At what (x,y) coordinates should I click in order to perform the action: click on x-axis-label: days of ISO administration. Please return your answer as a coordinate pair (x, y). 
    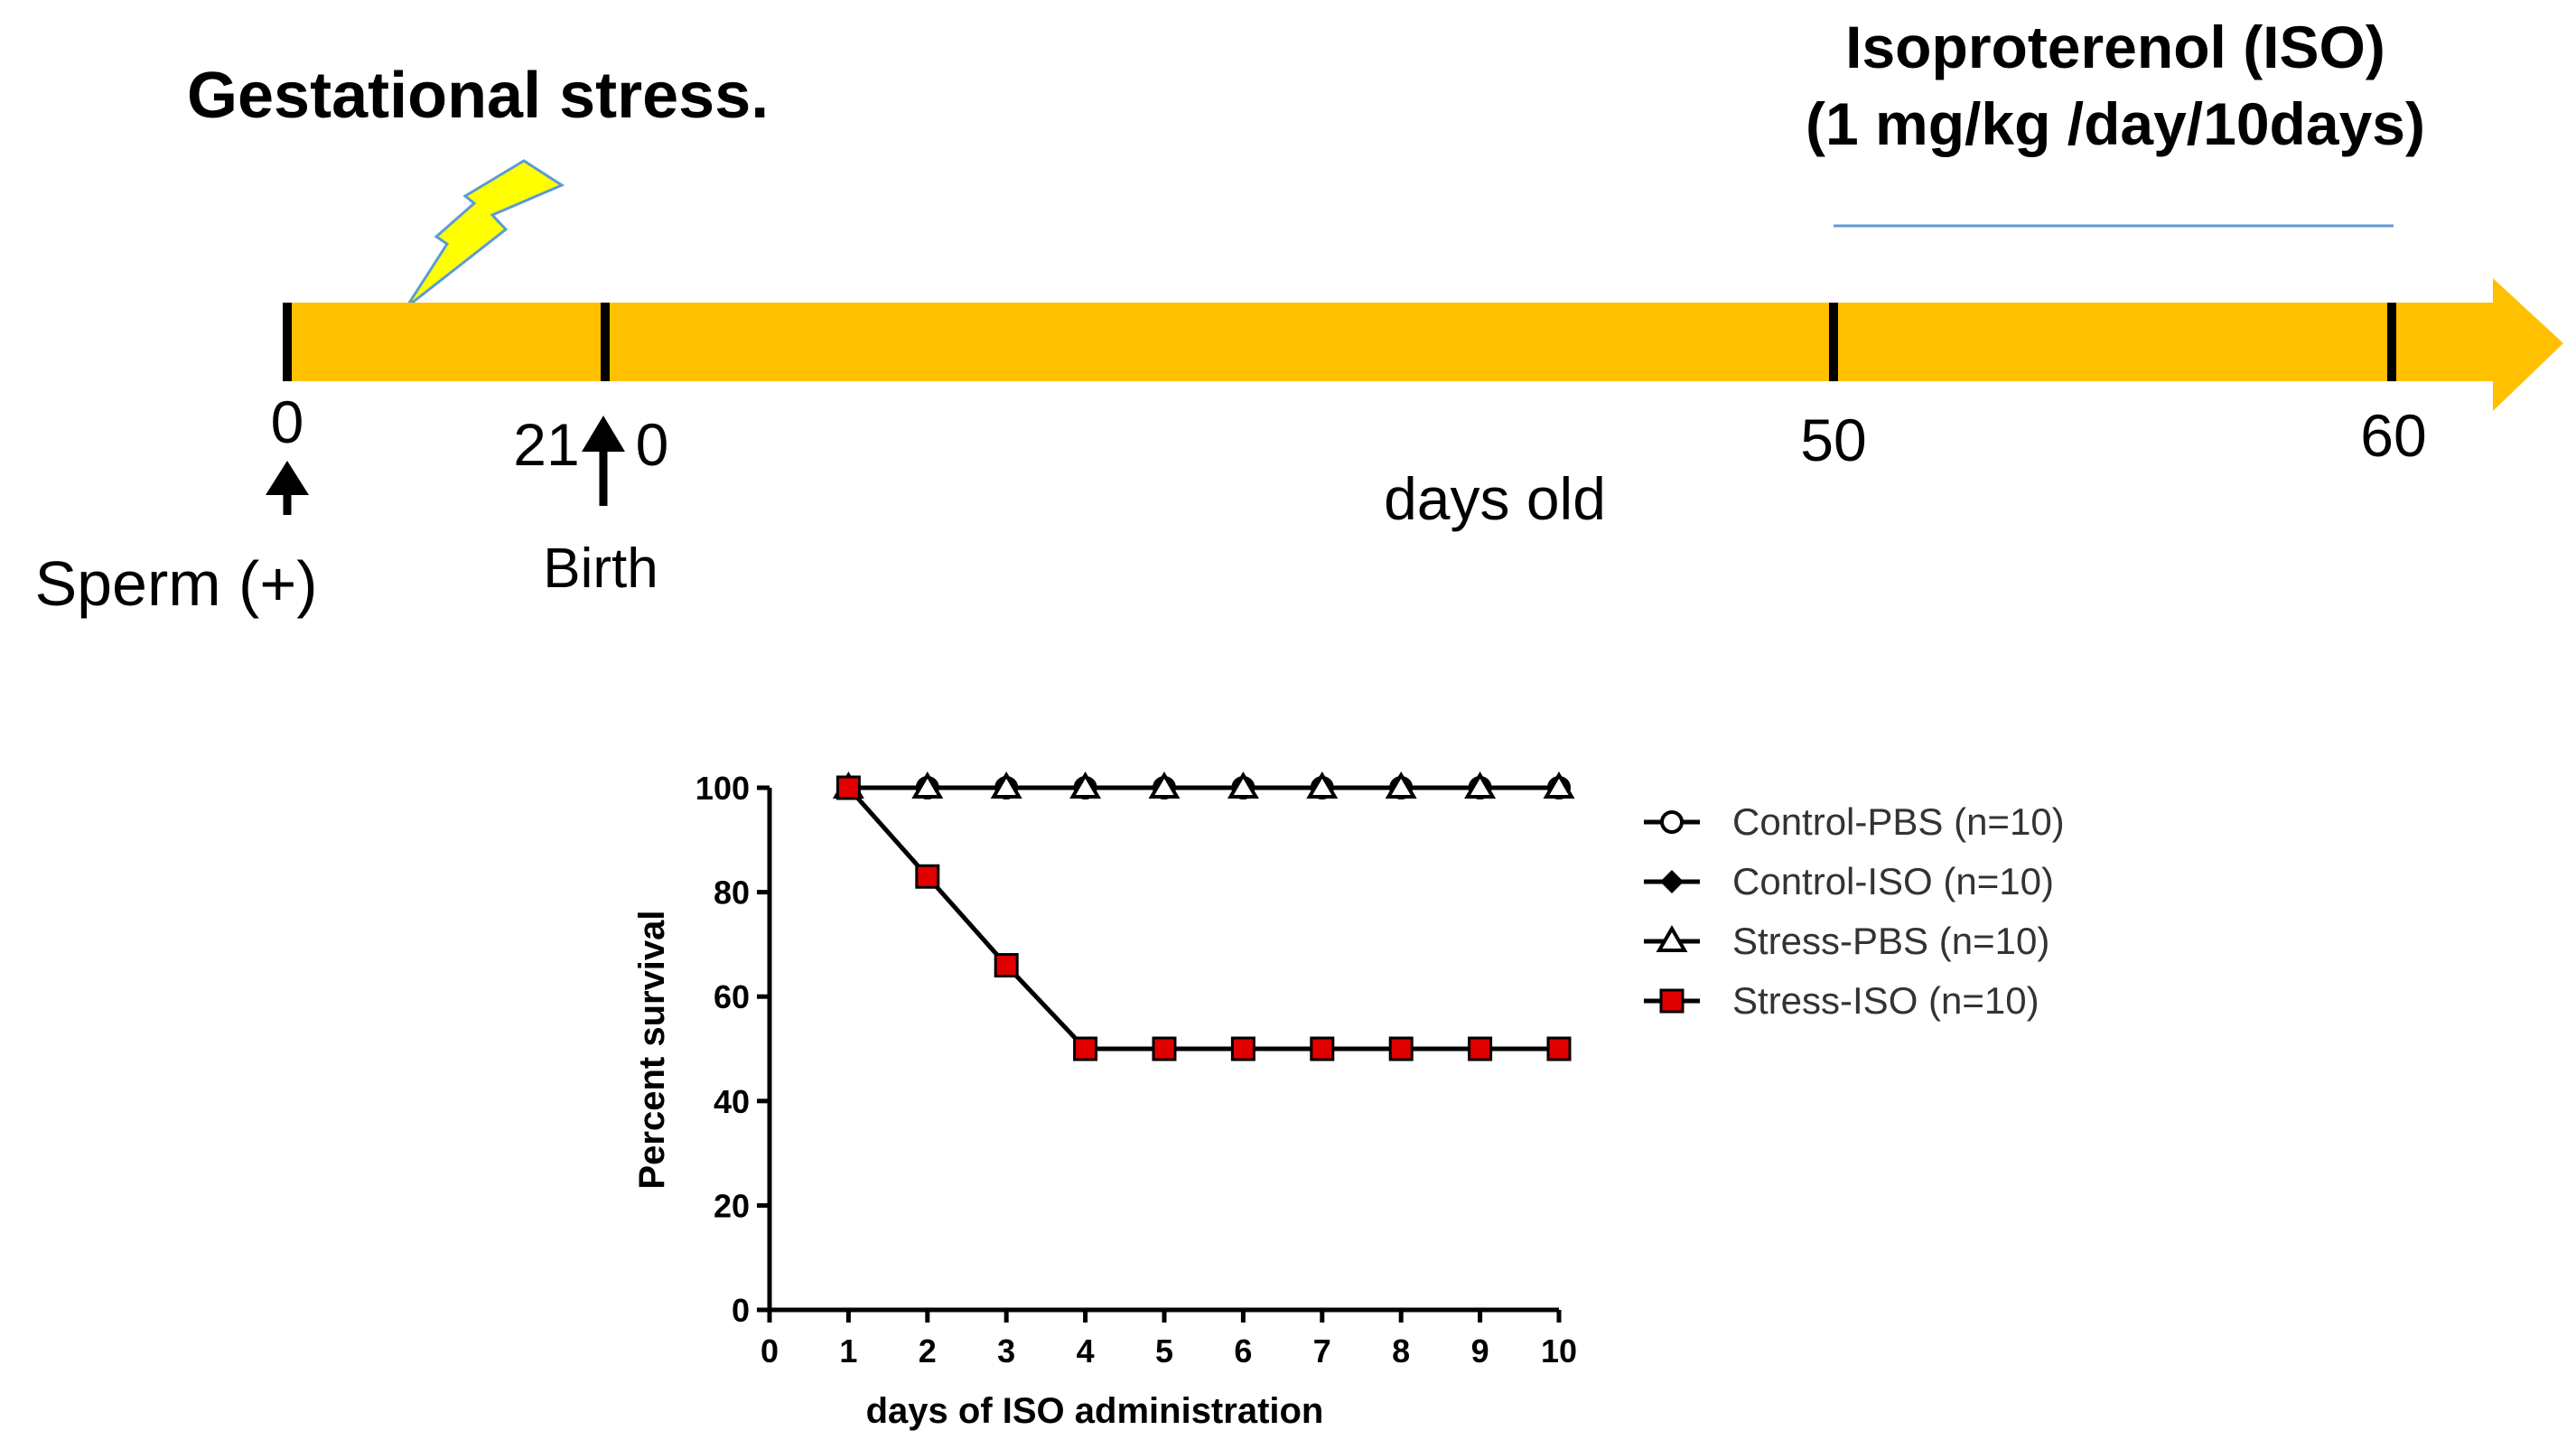
    Looking at the image, I should click on (1095, 1411).